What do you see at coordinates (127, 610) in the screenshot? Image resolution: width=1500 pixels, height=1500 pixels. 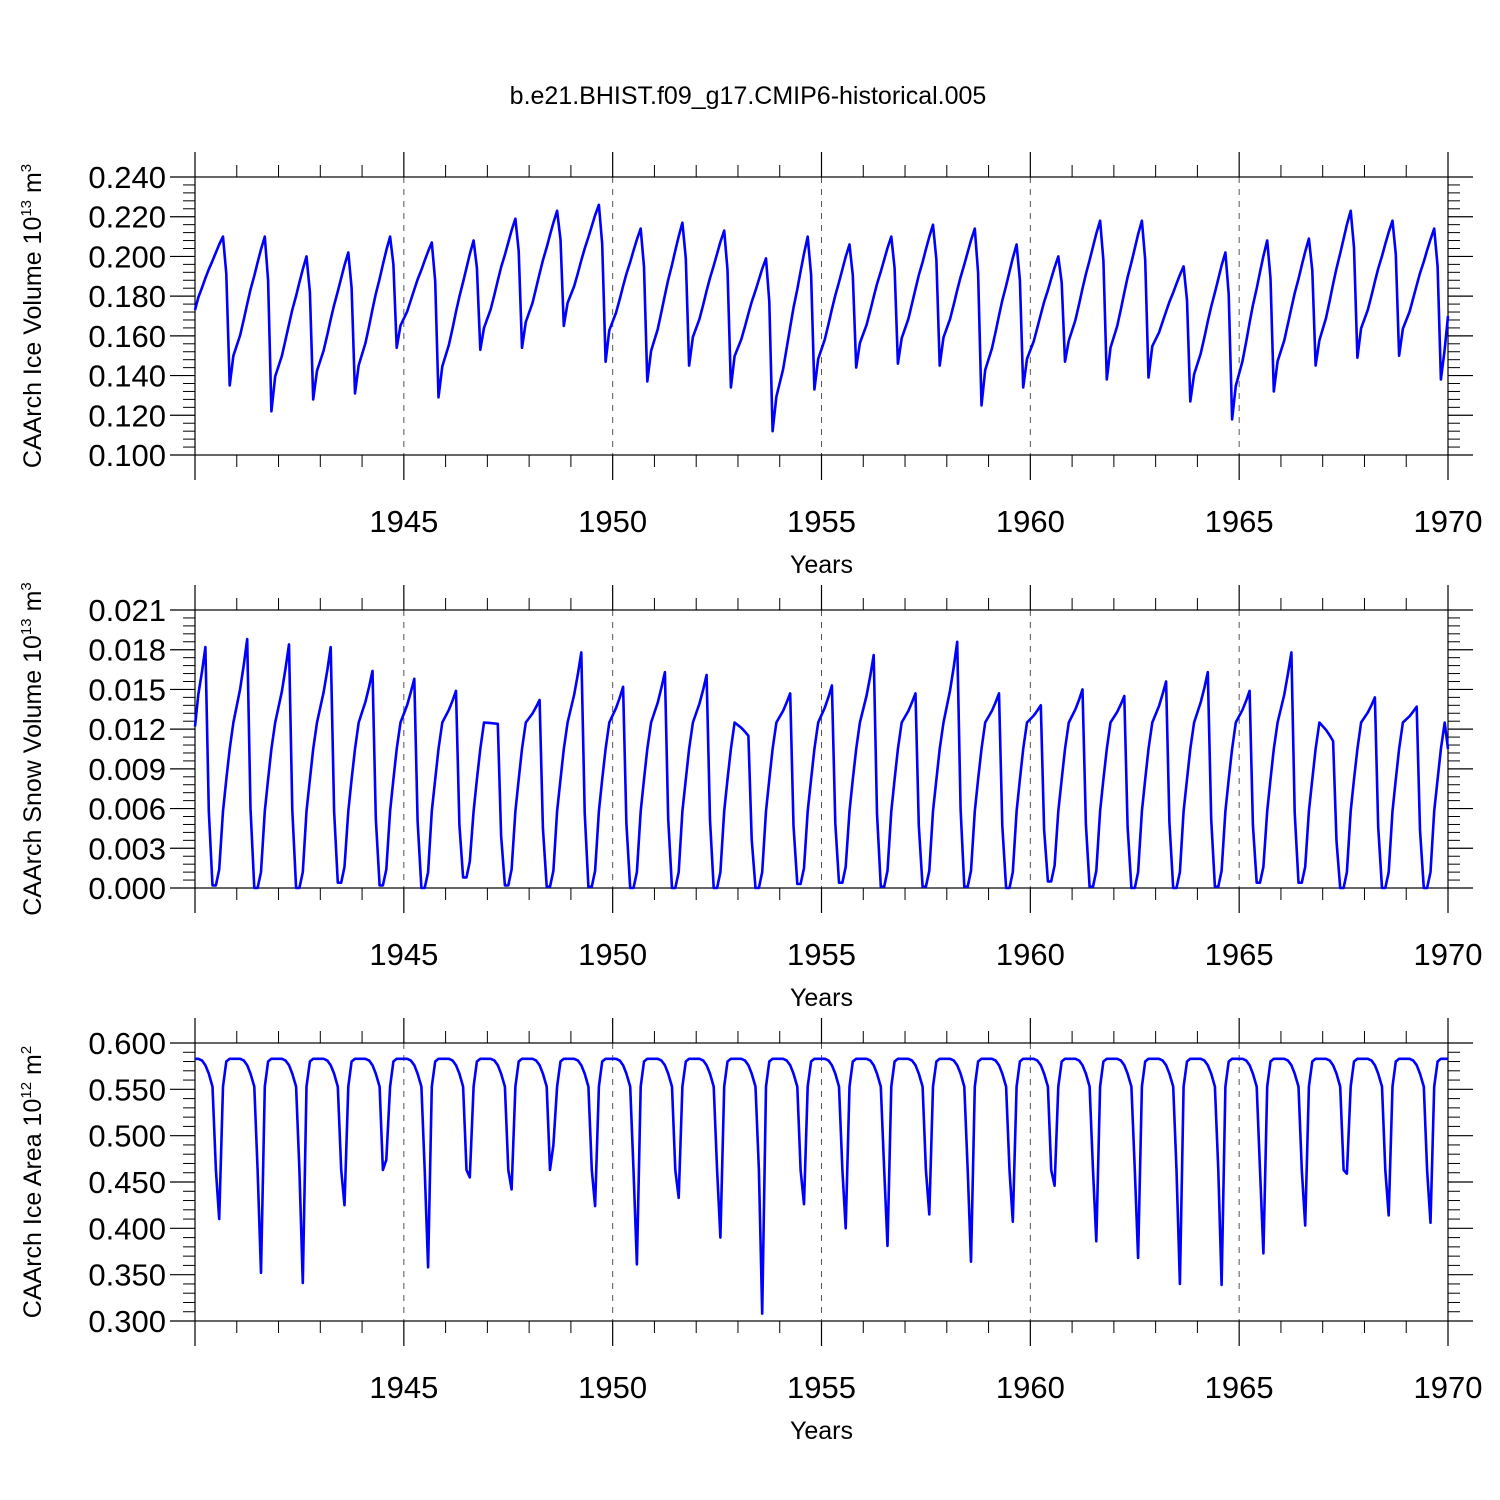 I see `y-tick-label: 0.021` at bounding box center [127, 610].